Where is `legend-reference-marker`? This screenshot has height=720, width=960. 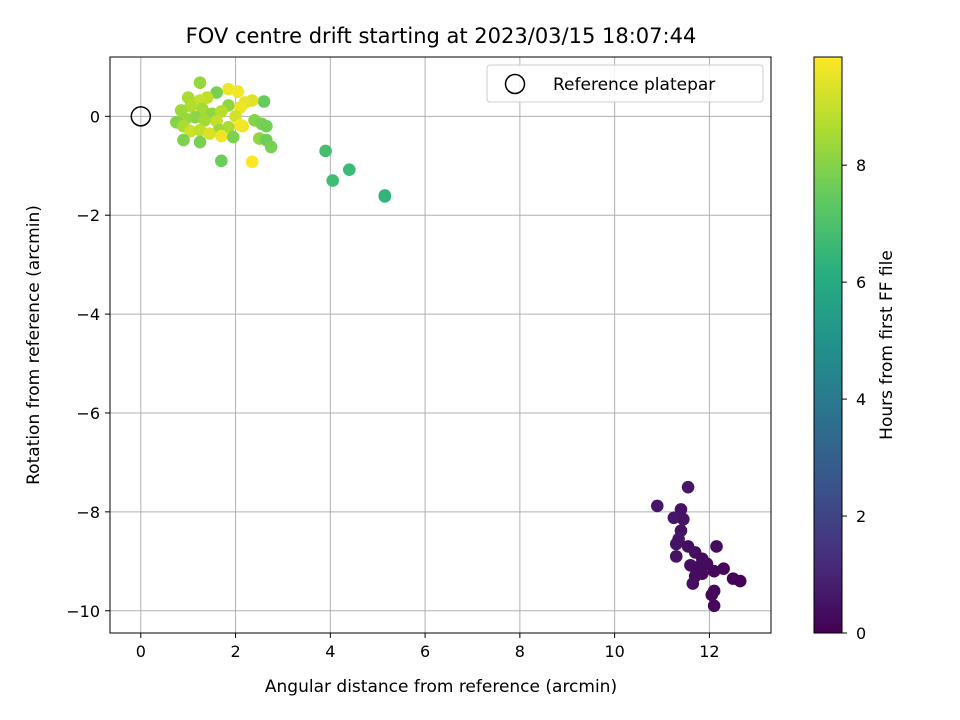 legend-reference-marker is located at coordinates (515, 84).